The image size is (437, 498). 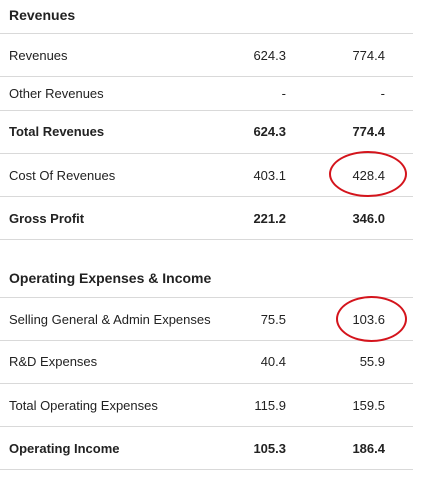 What do you see at coordinates (368, 319) in the screenshot?
I see `row-value-col2: 103.6` at bounding box center [368, 319].